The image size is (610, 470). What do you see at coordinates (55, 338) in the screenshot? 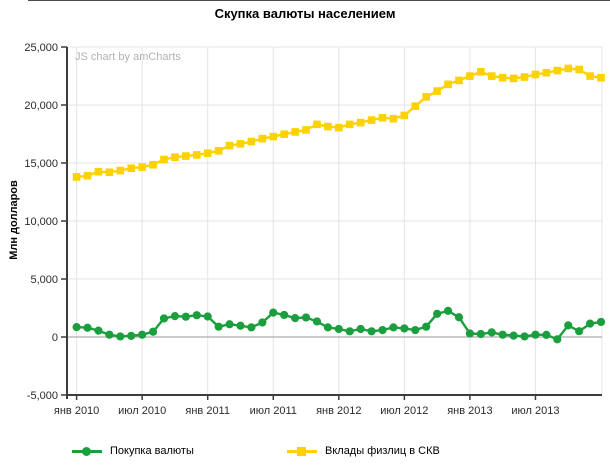
I see `y-tick-label: 0` at bounding box center [55, 338].